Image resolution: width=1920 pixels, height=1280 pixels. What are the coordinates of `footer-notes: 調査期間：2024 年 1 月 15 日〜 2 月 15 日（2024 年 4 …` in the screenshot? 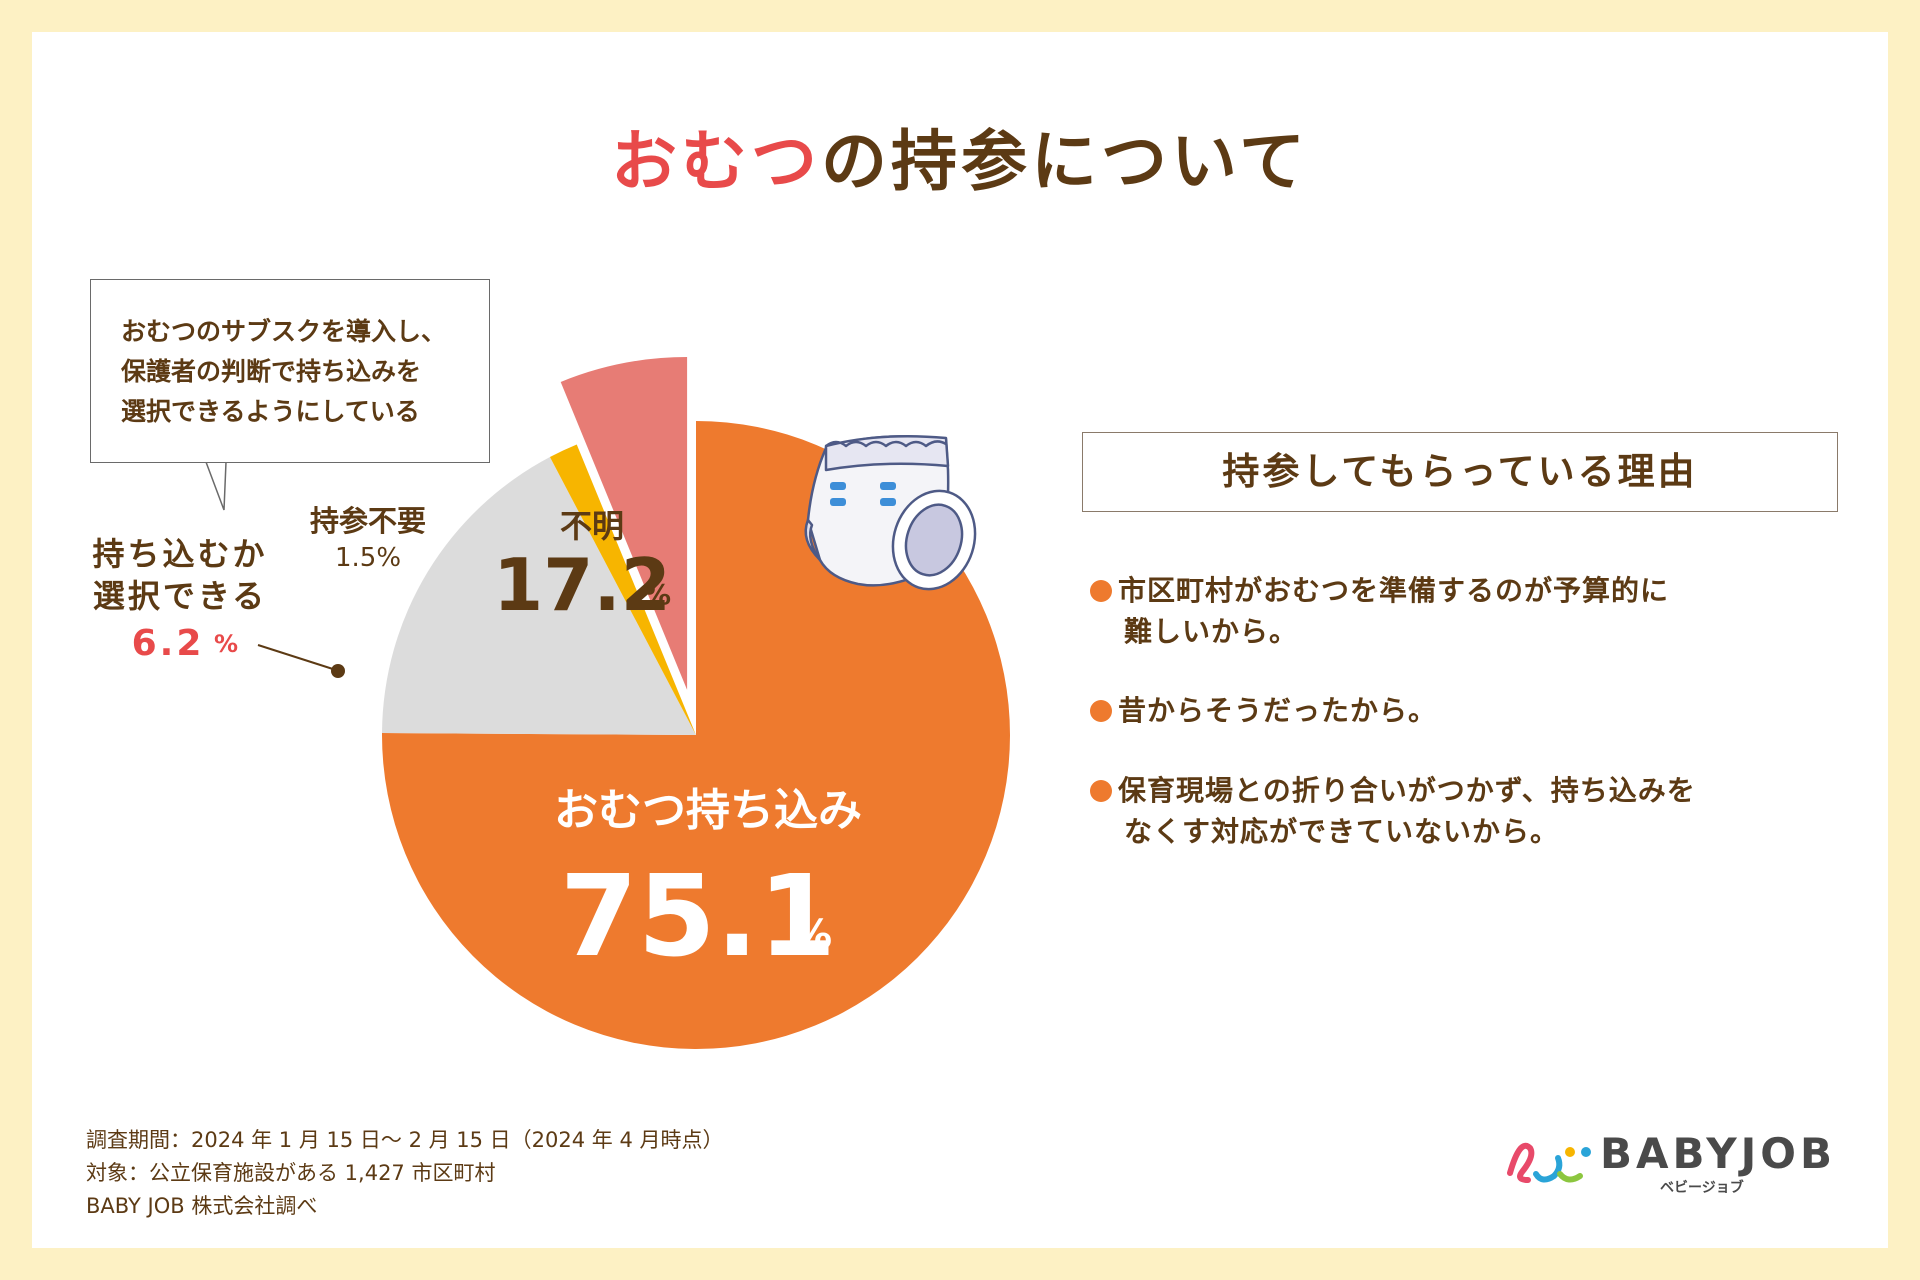 It's located at (405, 1173).